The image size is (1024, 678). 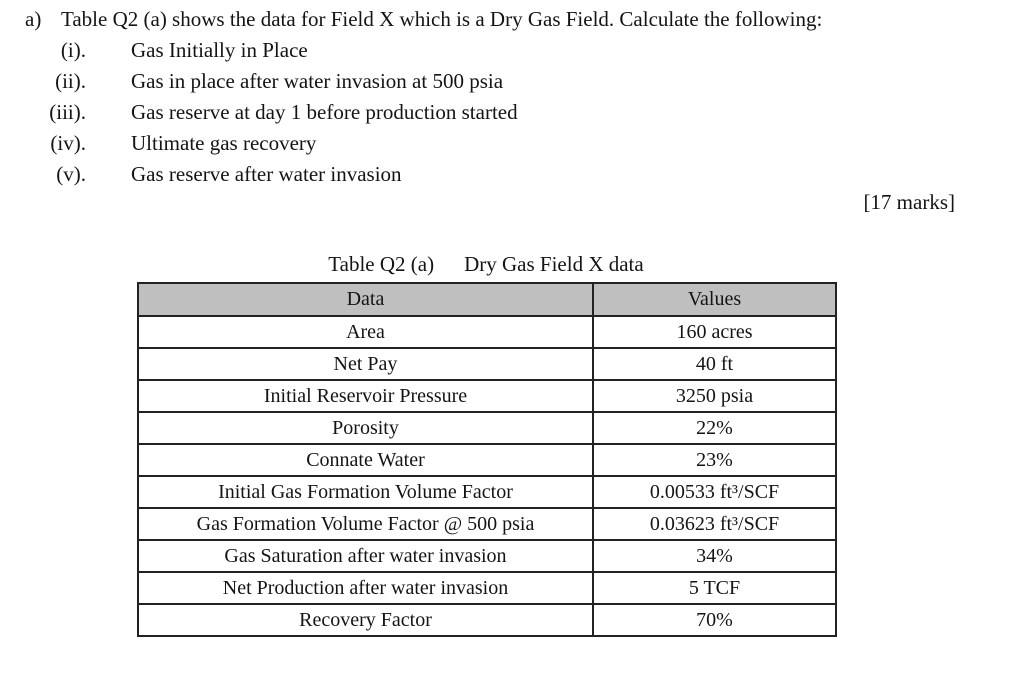 I want to click on question-label: a), so click(x=33, y=19).